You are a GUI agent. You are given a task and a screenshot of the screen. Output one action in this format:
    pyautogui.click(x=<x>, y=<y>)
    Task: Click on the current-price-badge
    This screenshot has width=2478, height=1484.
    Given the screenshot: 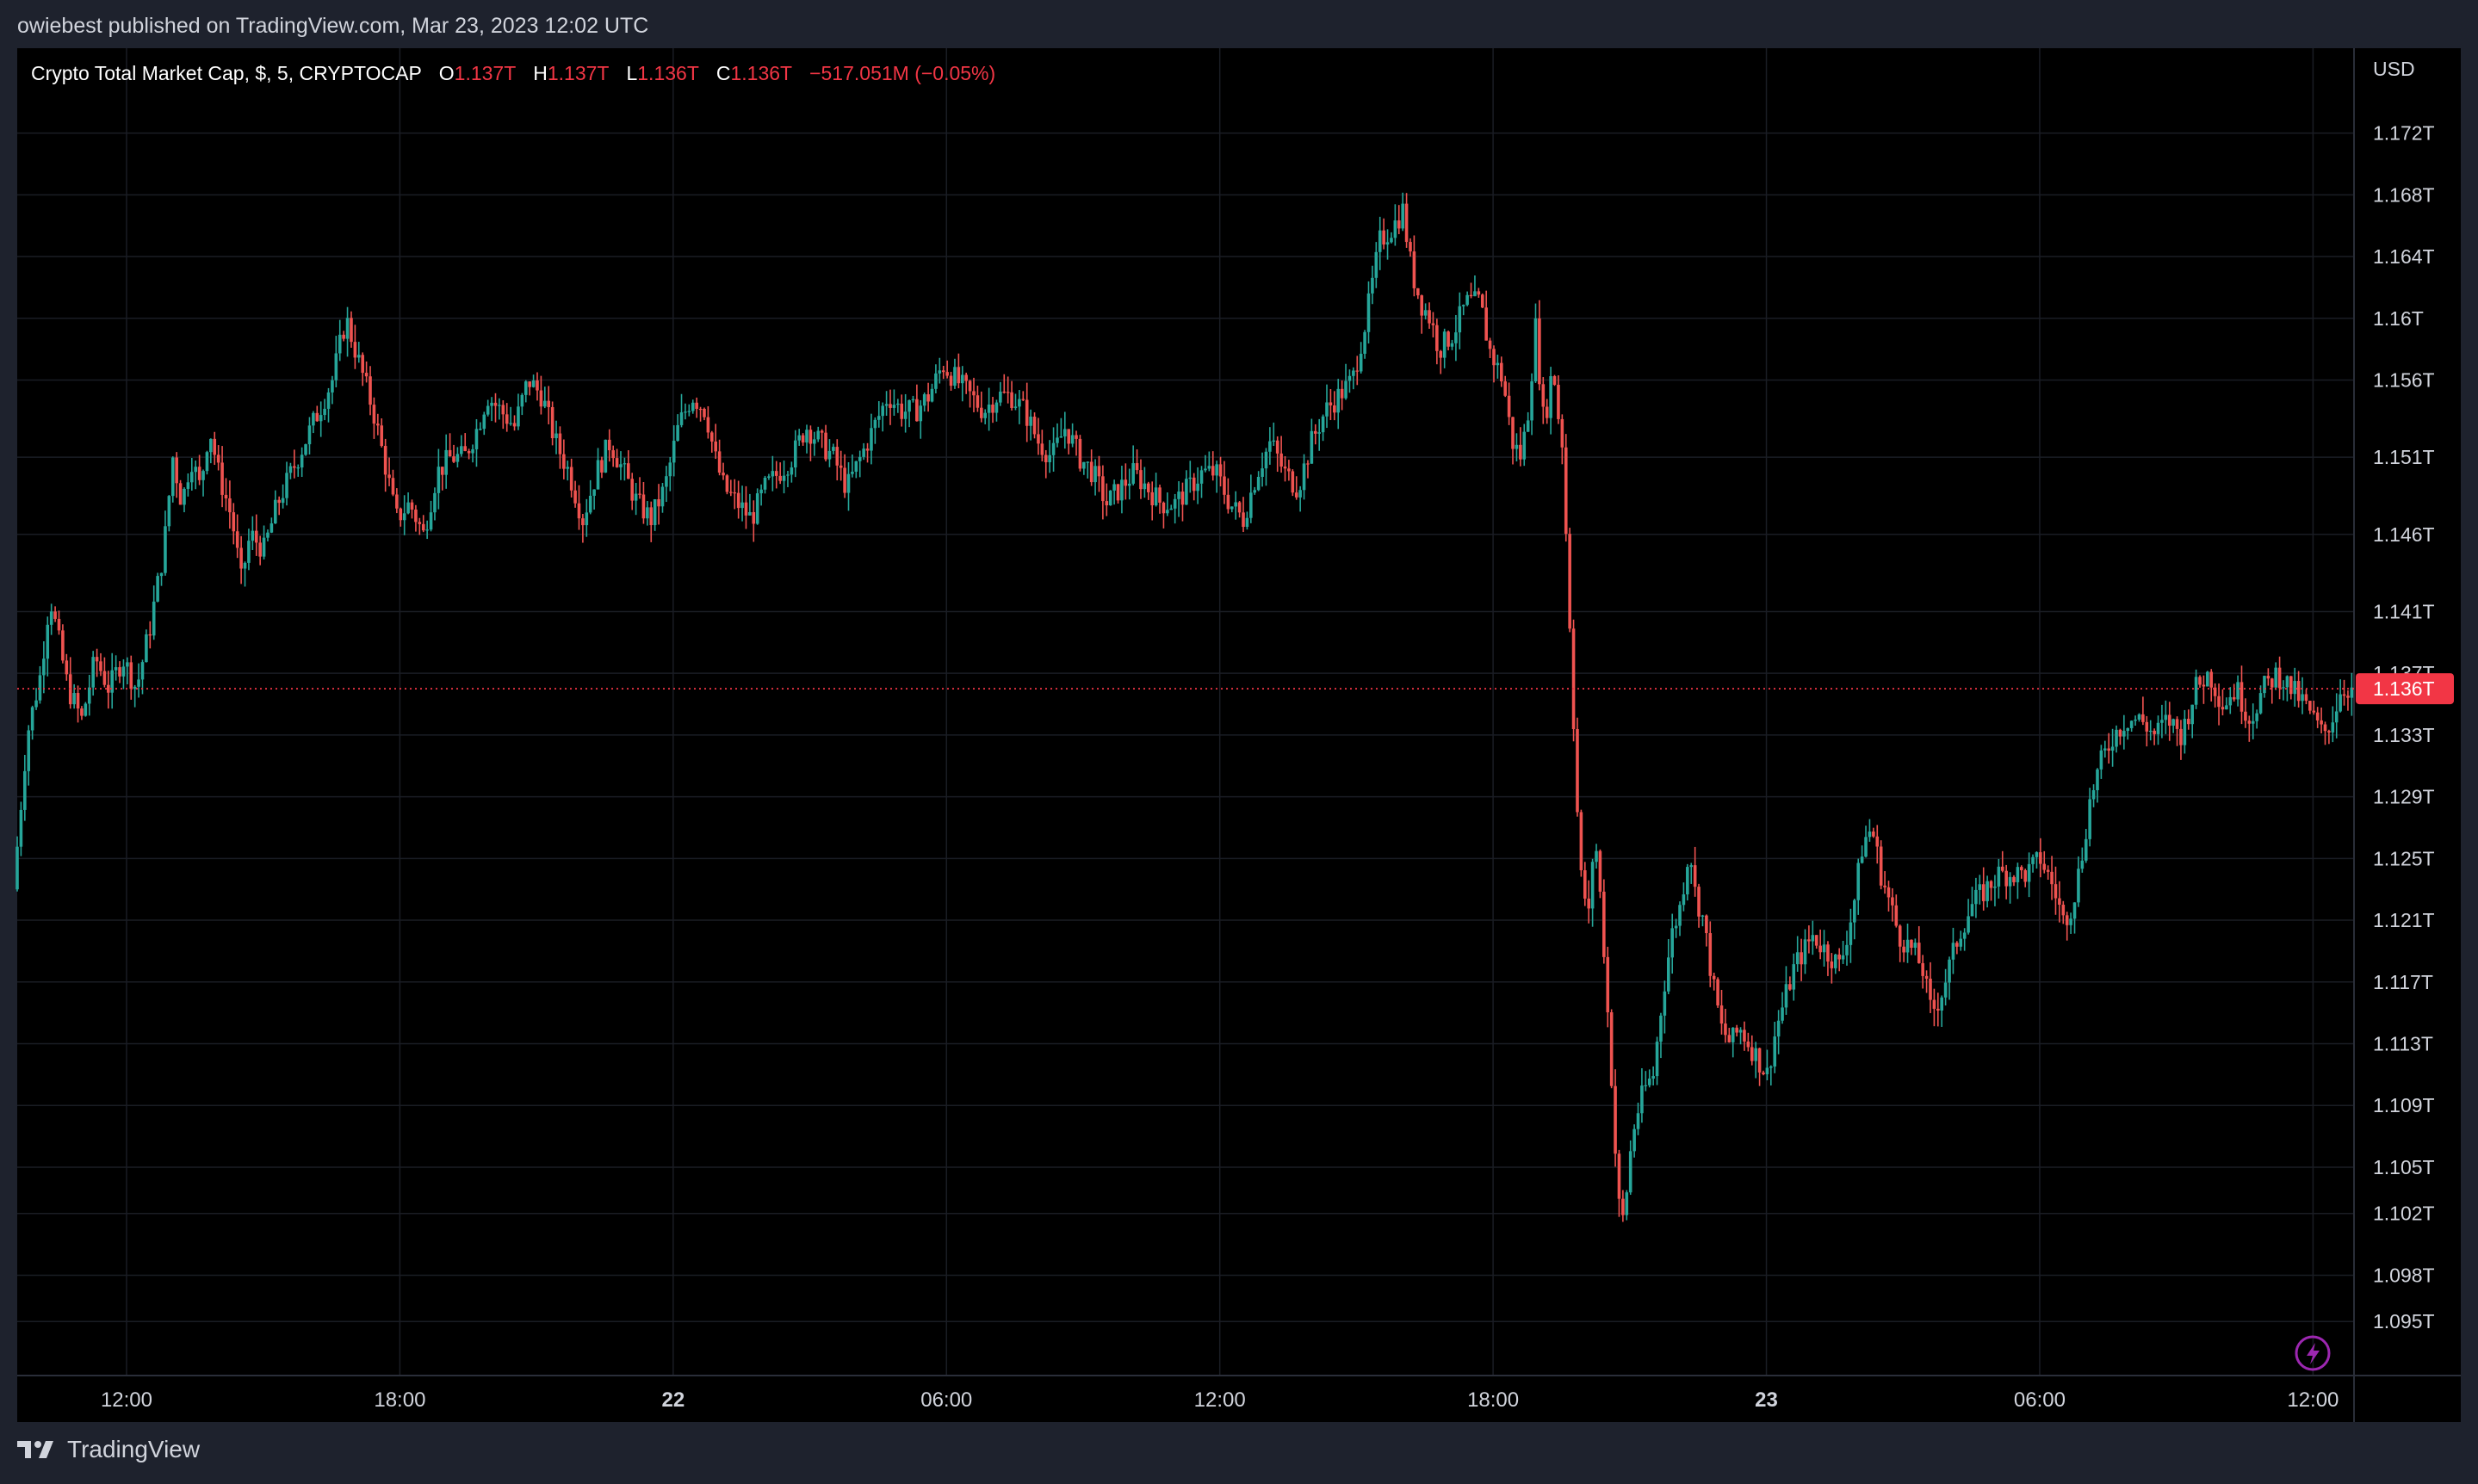 What is the action you would take?
    pyautogui.click(x=2405, y=689)
    